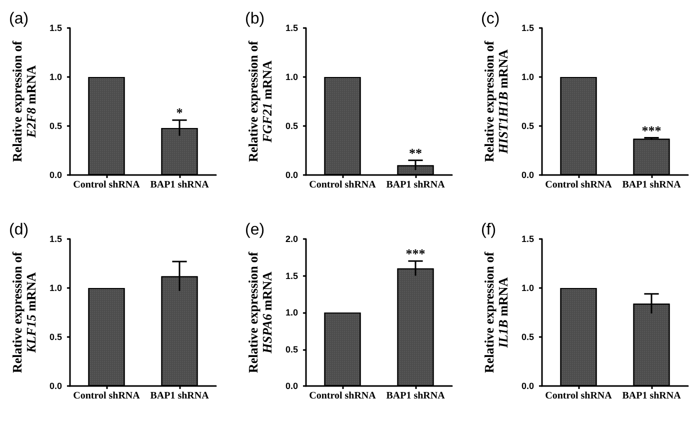 The image size is (700, 423). I want to click on chart-title: (b), so click(255, 19).